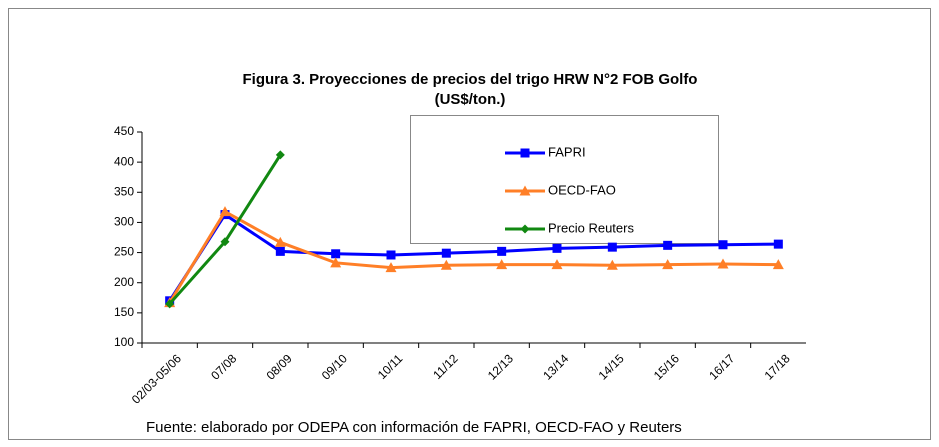 This screenshot has width=939, height=447. I want to click on y-tick-label: 350, so click(124, 191).